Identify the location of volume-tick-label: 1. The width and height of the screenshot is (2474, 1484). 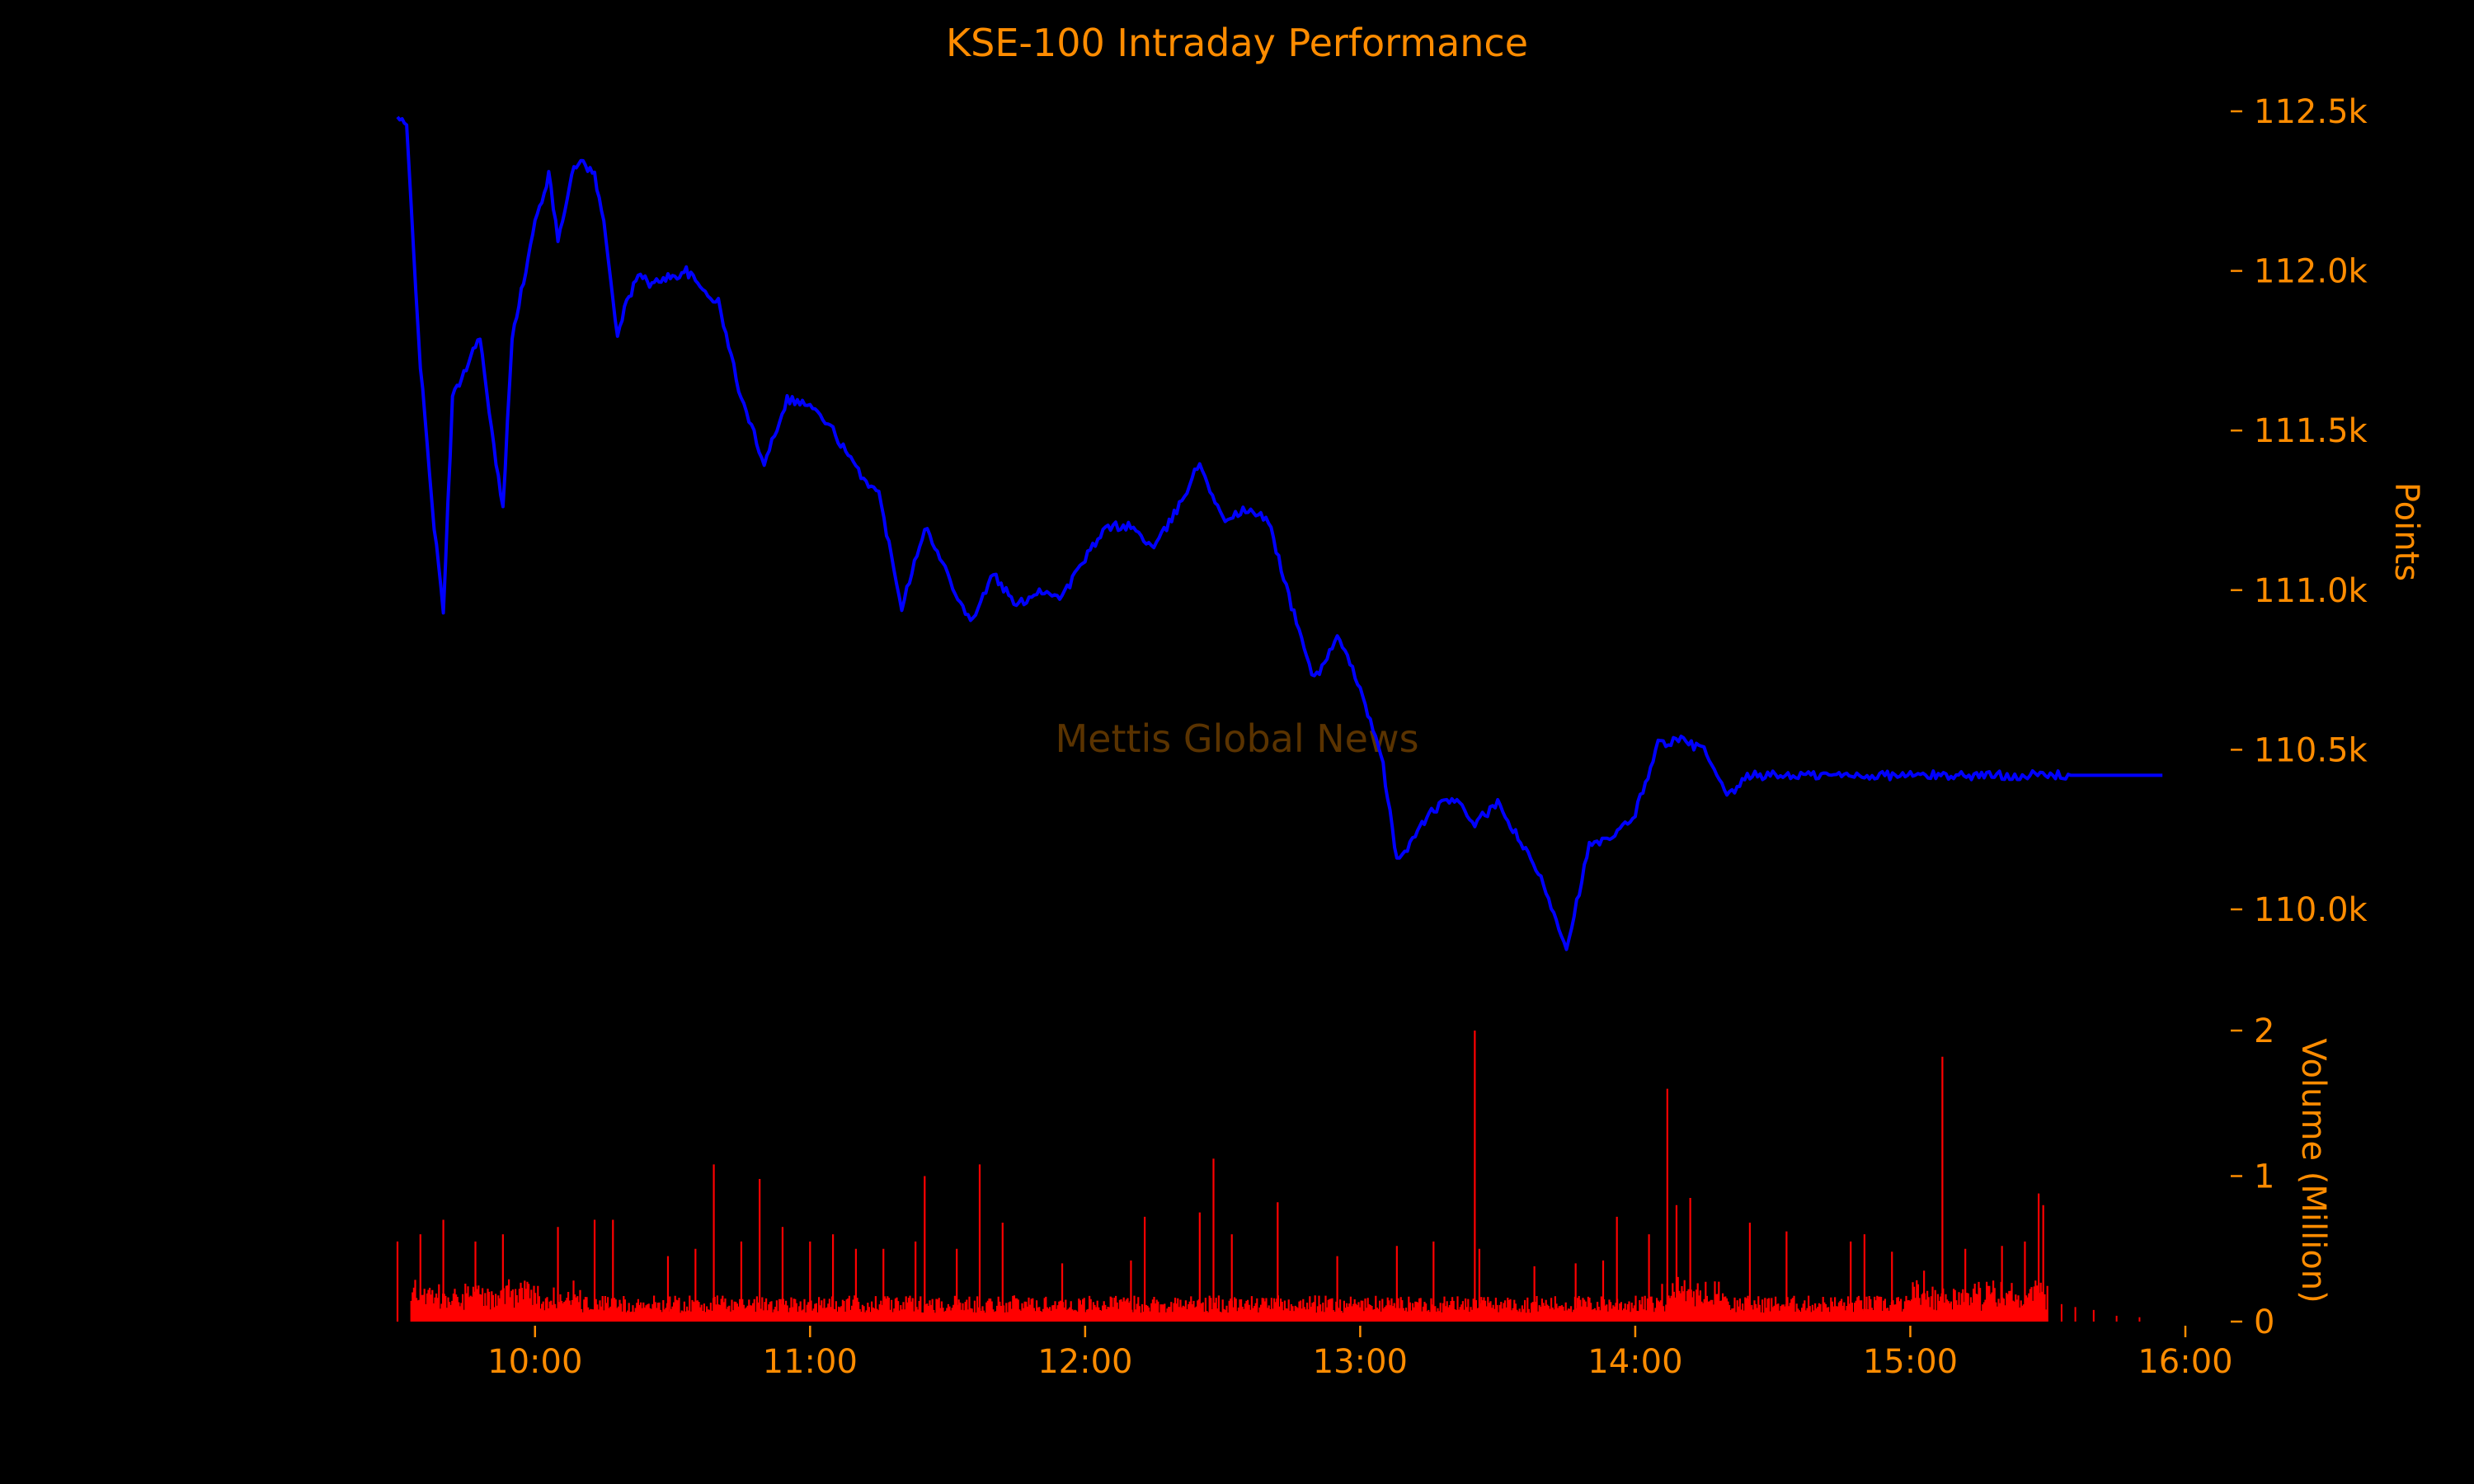
(2264, 1177).